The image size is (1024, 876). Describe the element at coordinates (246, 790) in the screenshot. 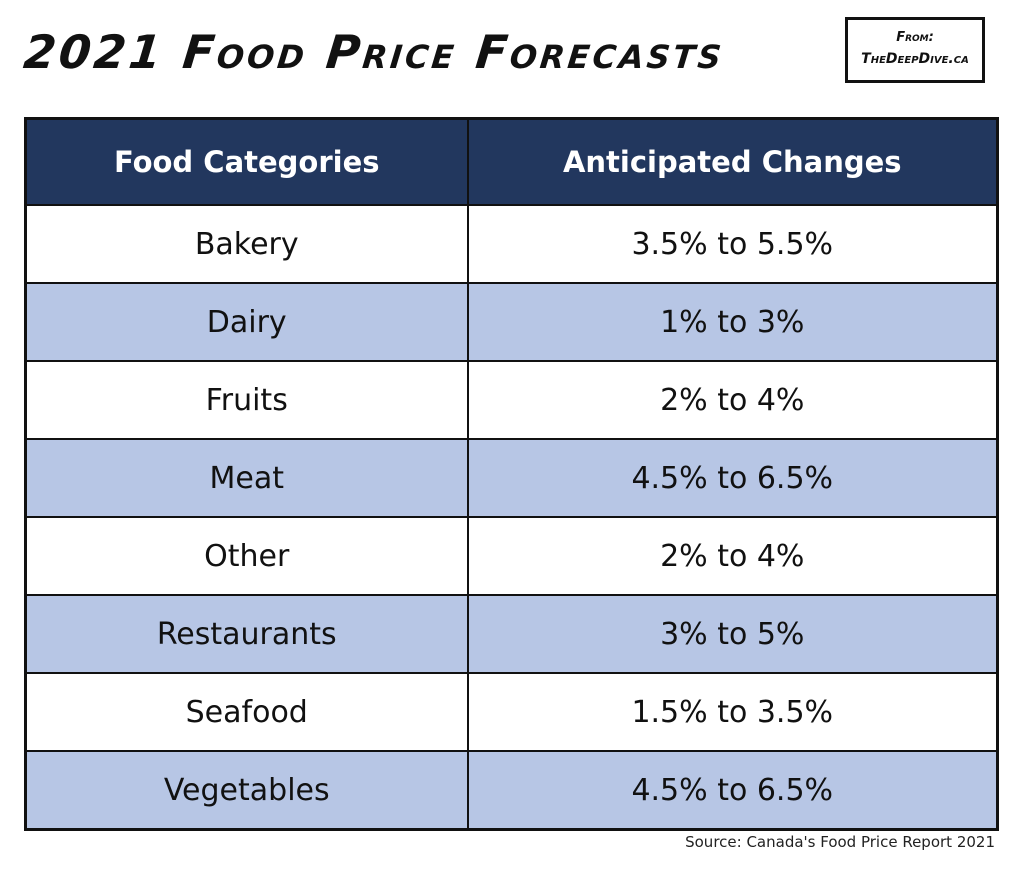

I see `table-cell-category: Vegetables` at that location.